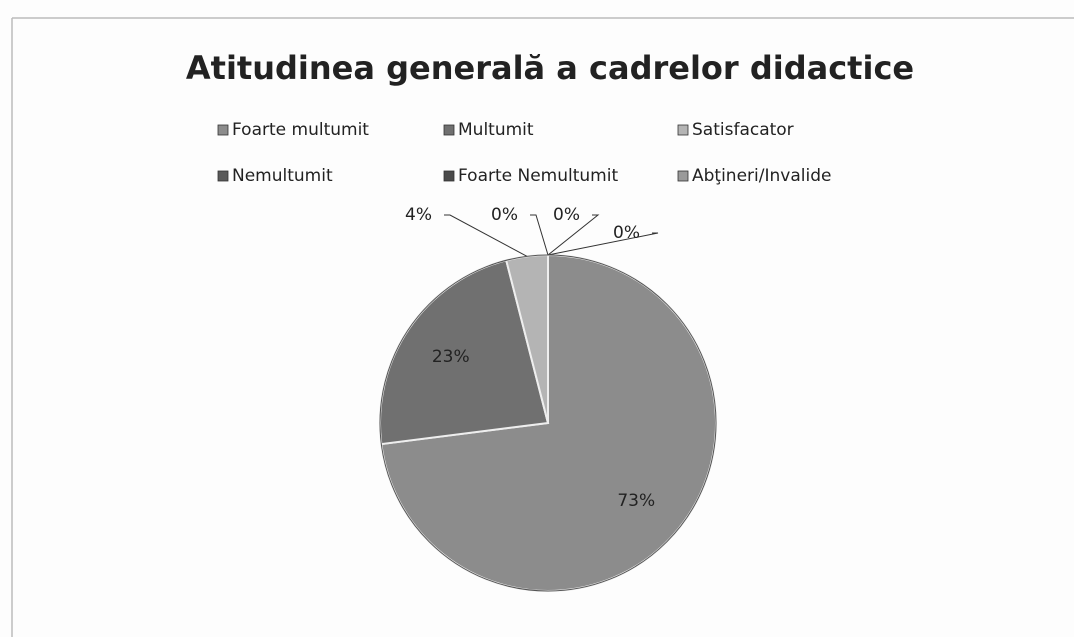 The image size is (1074, 637). I want to click on legend-label: Nemultumit, so click(282, 176).